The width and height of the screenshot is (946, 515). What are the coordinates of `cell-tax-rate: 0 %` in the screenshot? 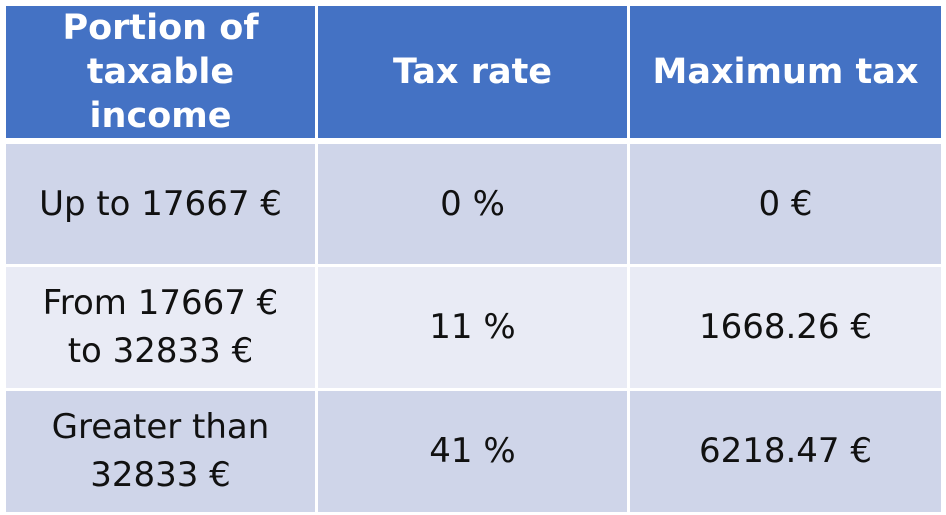 It's located at (472, 203).